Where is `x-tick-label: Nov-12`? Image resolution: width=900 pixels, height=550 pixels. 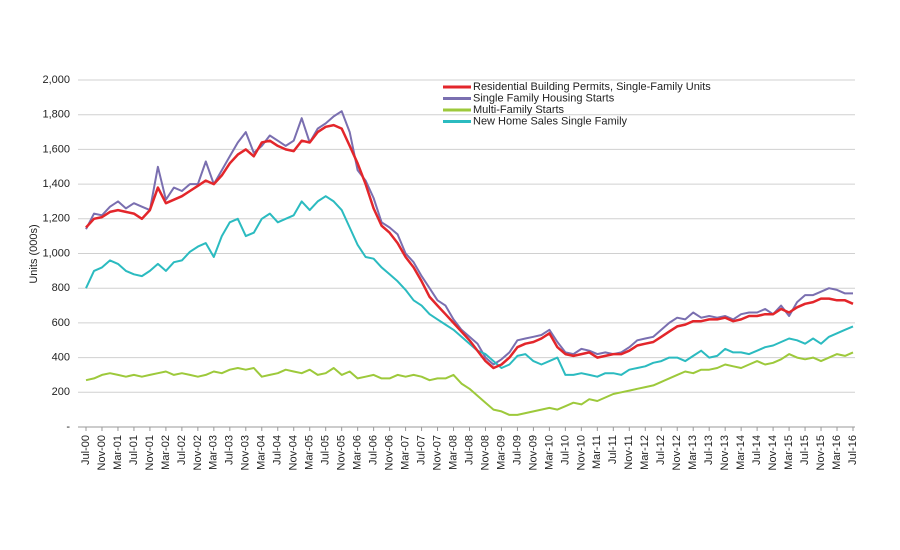
x-tick-label: Nov-12 is located at coordinates (677, 452).